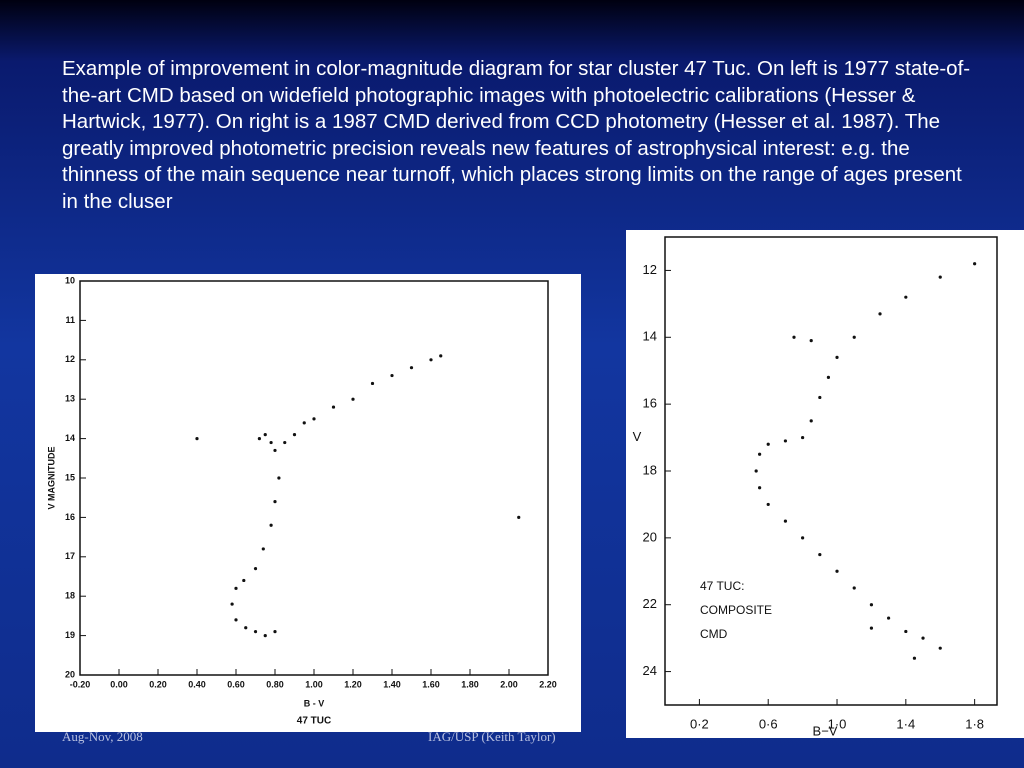  What do you see at coordinates (736, 610) in the screenshot?
I see `annotation: COMPOSITE` at bounding box center [736, 610].